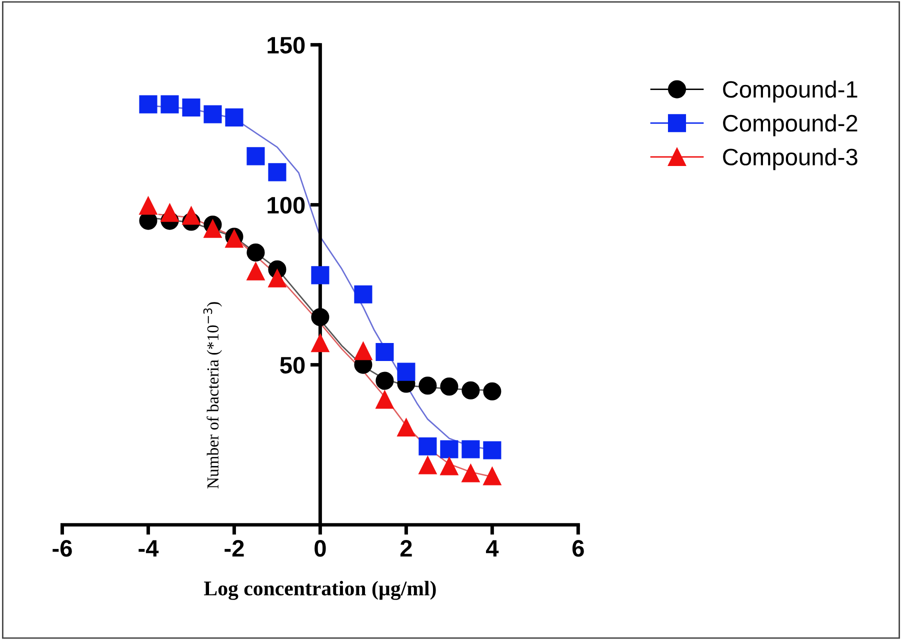 The height and width of the screenshot is (640, 902). I want to click on x-tick-label: 0, so click(320, 548).